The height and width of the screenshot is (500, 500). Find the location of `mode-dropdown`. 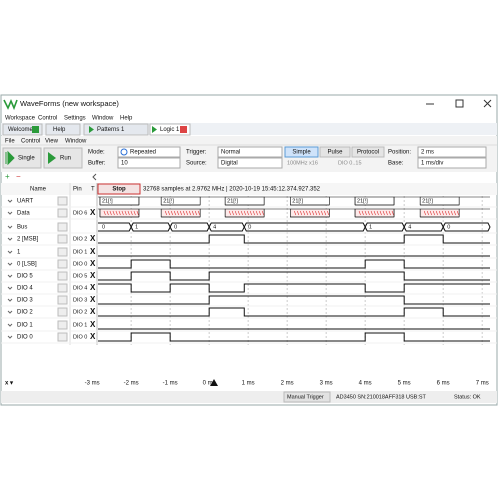

mode-dropdown is located at coordinates (149, 152).